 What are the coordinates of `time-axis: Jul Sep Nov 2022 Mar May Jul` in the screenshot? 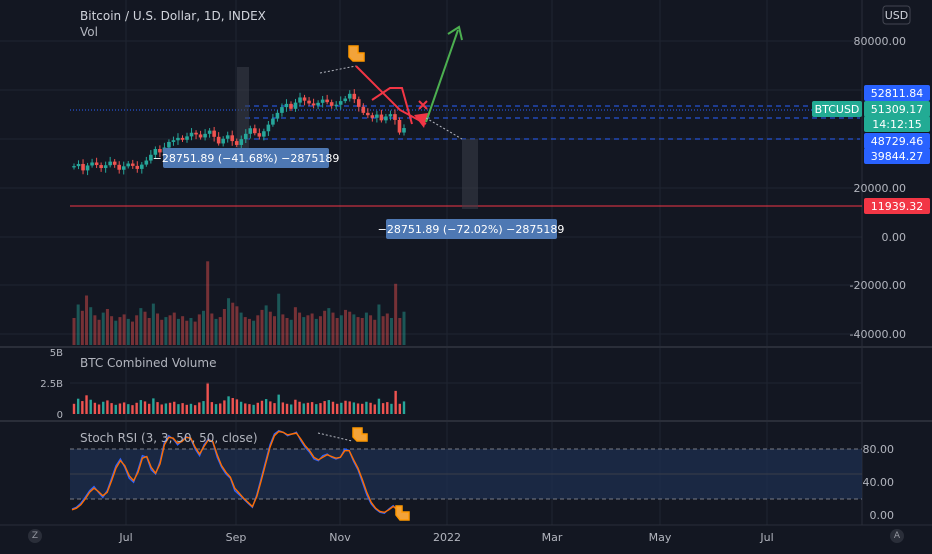 It's located at (445, 537).